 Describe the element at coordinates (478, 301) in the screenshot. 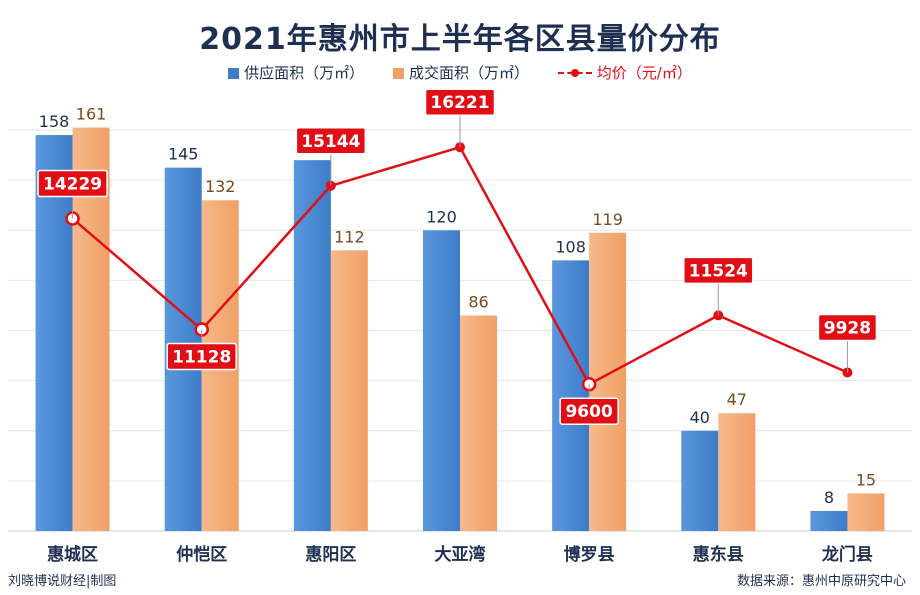

I see `data-label-deal: 86` at that location.